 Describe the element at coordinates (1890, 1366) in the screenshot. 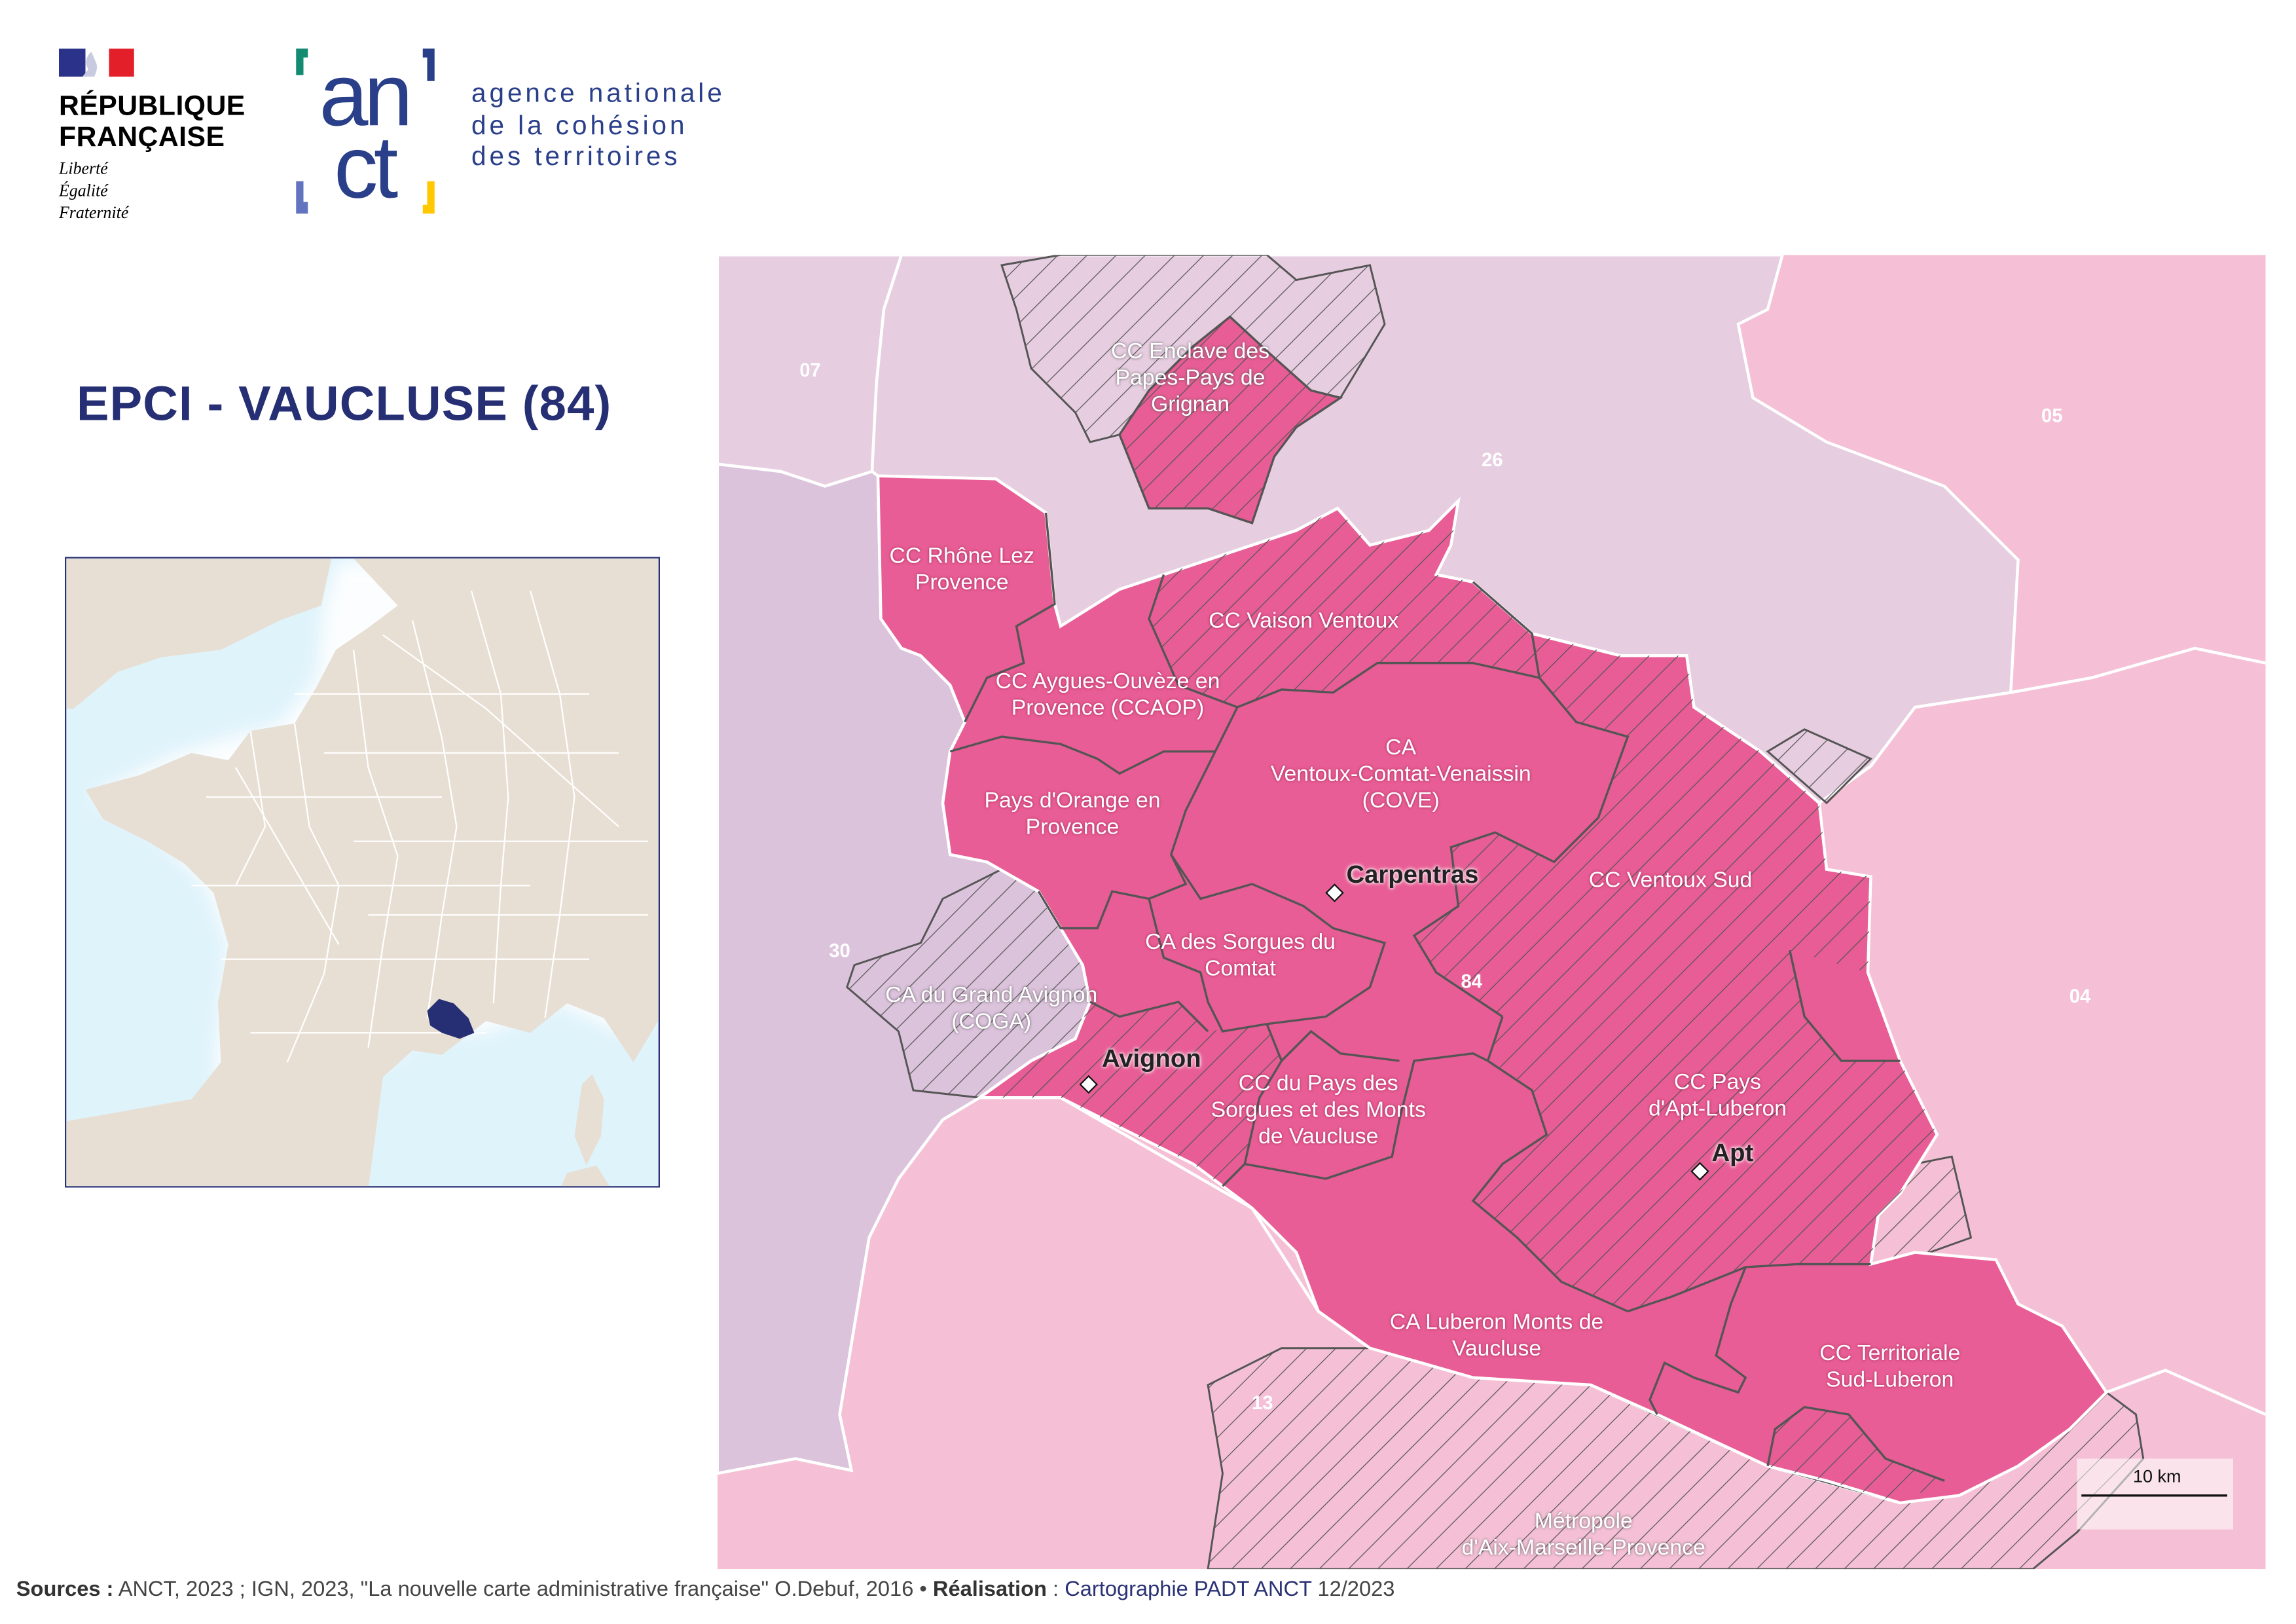

I see `epci-label-sud-luberon: CC Territoriale Sud-Luberon` at that location.